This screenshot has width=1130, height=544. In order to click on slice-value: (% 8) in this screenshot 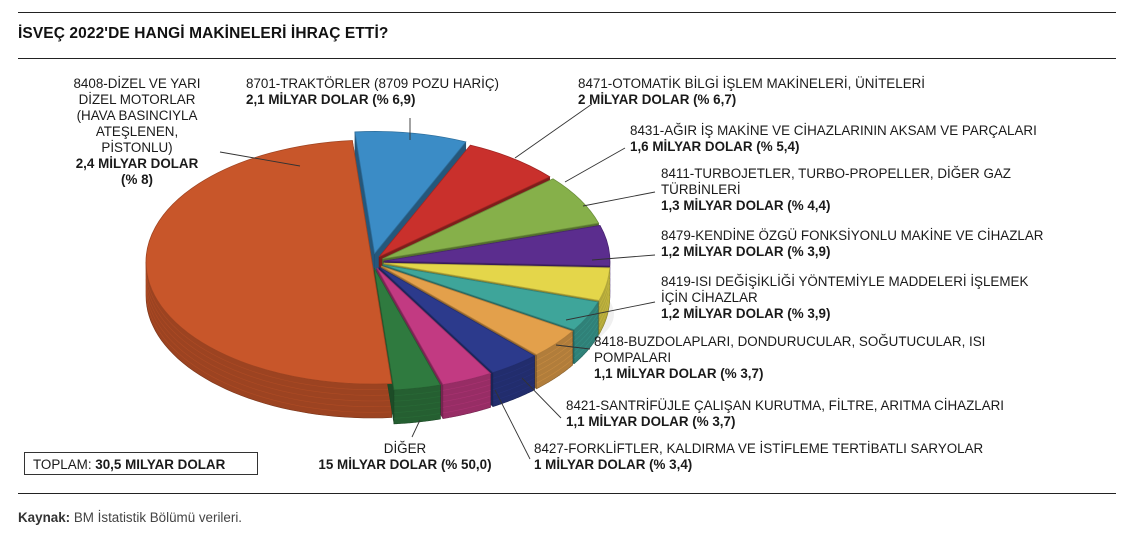, I will do `click(137, 179)`.